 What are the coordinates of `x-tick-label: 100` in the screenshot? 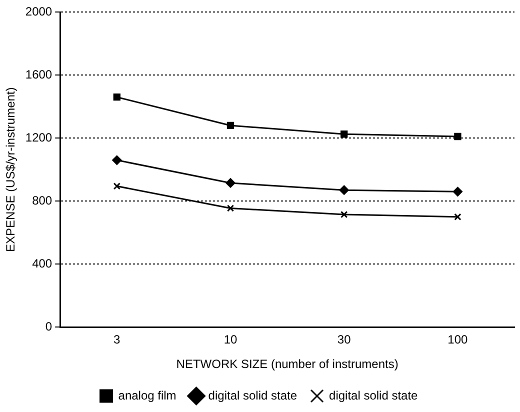 It's located at (458, 339).